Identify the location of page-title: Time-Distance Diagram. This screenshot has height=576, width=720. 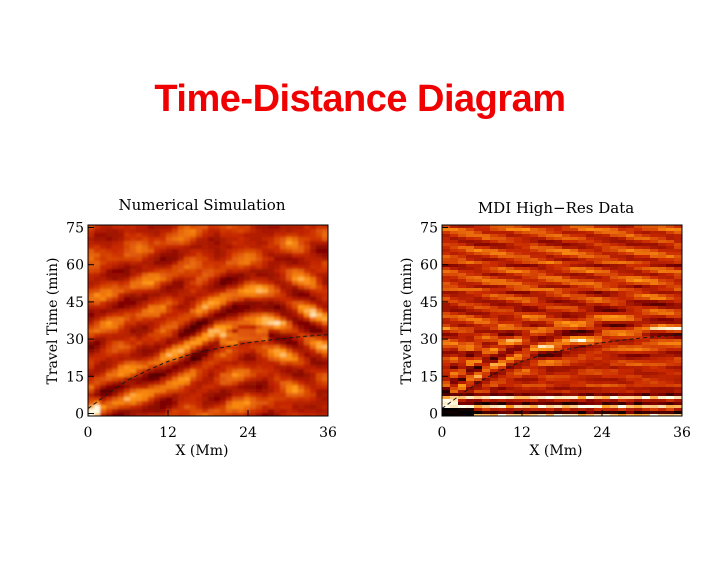
(360, 99).